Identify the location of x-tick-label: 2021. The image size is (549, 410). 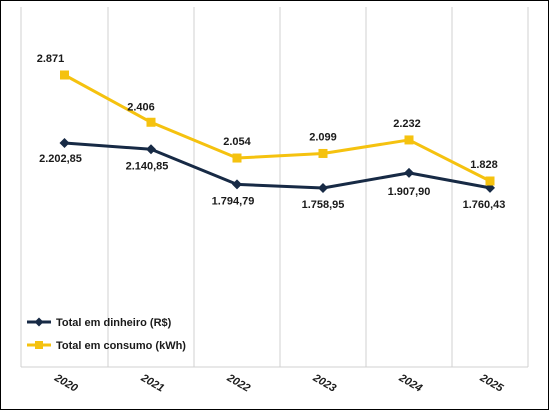
(152, 383).